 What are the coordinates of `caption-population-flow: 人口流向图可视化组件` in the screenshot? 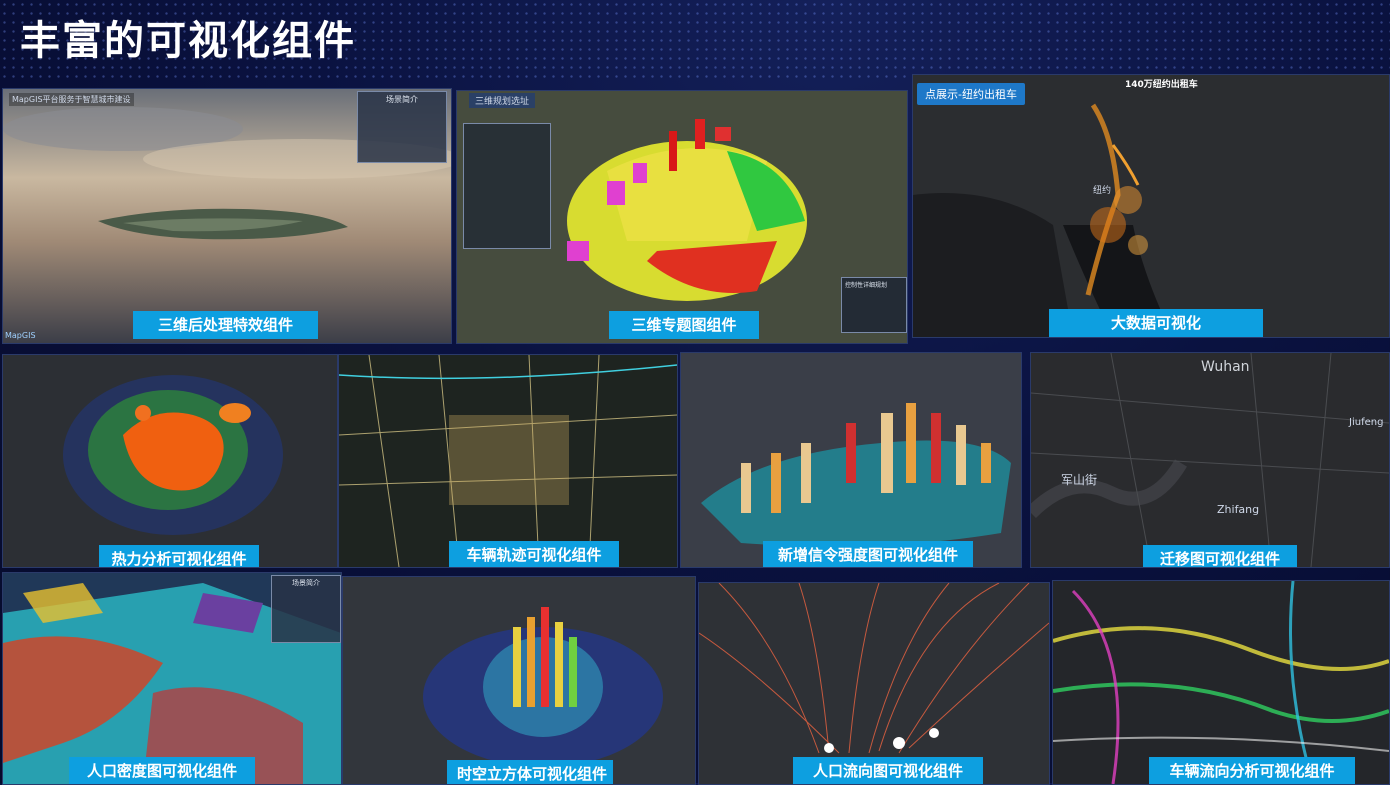 It's located at (888, 770).